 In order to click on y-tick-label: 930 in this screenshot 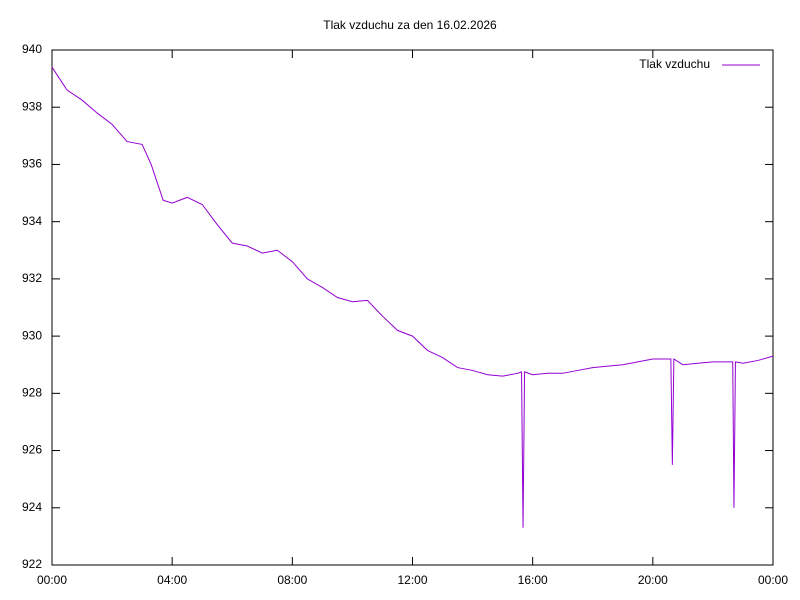, I will do `click(32, 335)`.